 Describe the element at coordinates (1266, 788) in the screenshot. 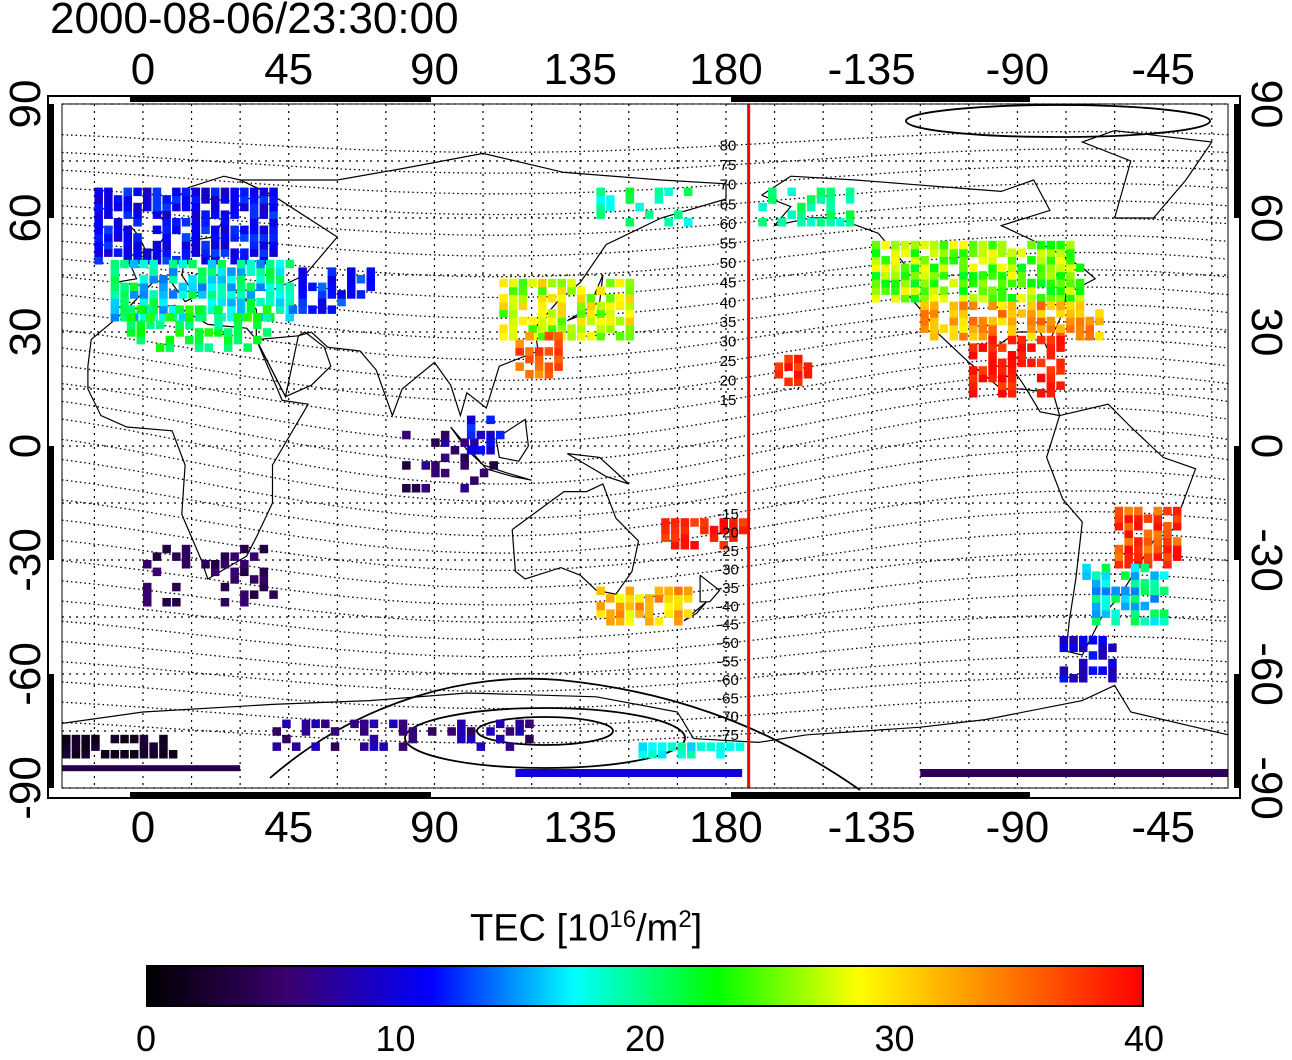

I see `right-lat-label: -90` at that location.